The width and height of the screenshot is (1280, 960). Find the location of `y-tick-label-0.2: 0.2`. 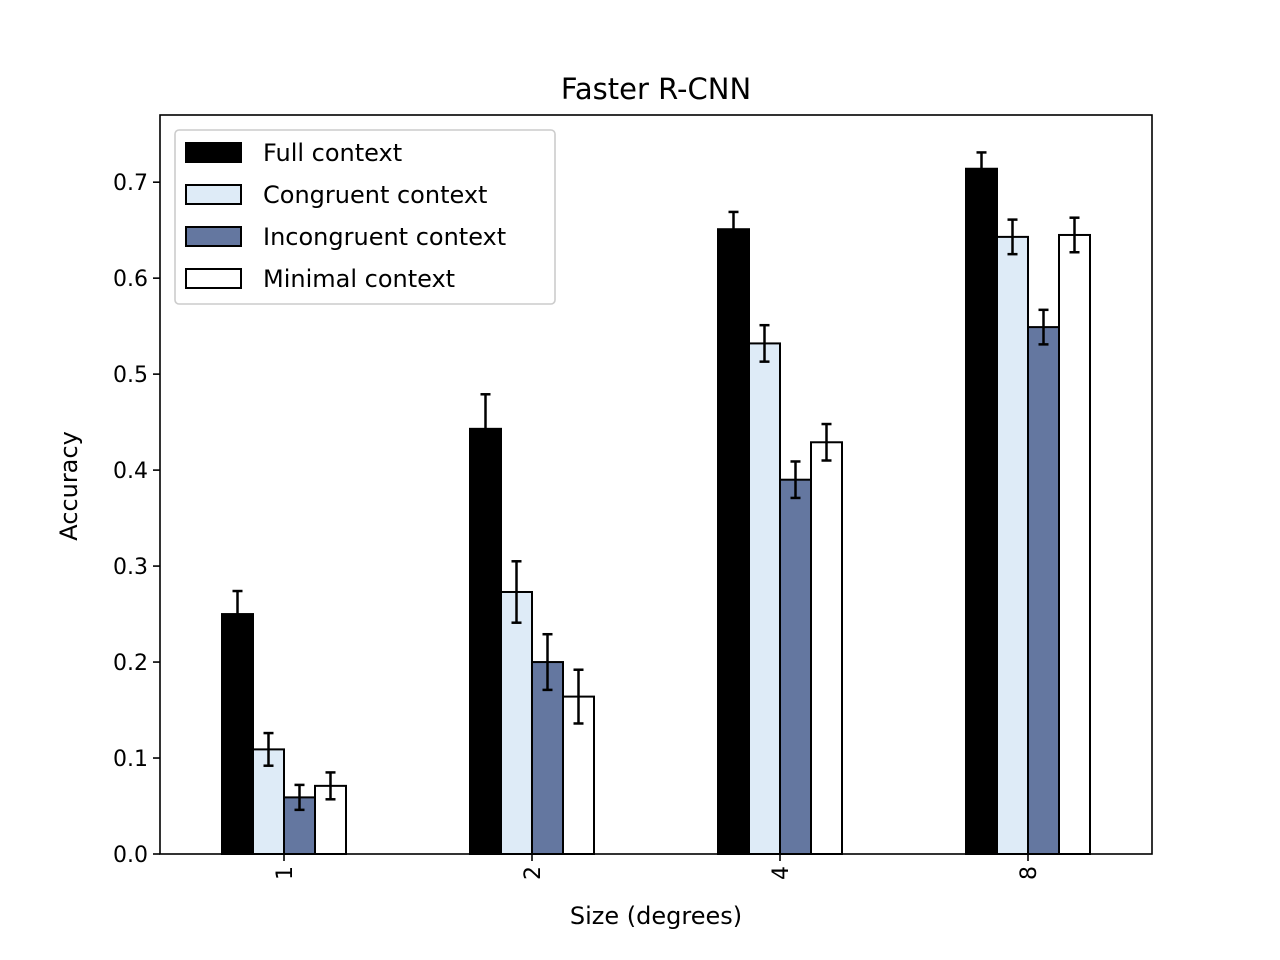

y-tick-label-0.2: 0.2 is located at coordinates (130, 663).